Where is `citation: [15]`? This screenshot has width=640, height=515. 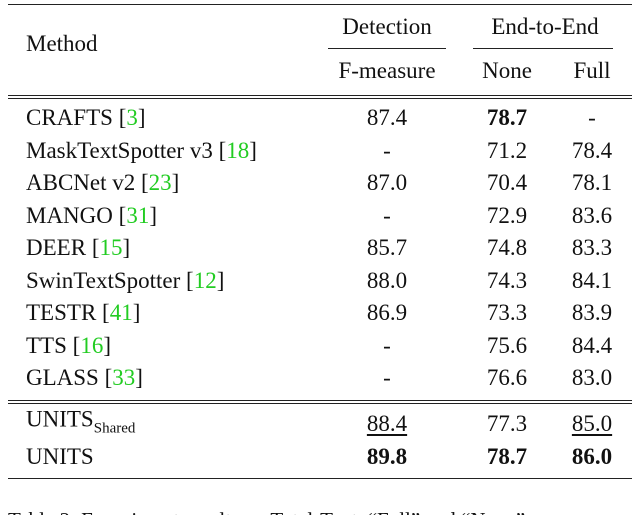
citation: [15] is located at coordinates (111, 247).